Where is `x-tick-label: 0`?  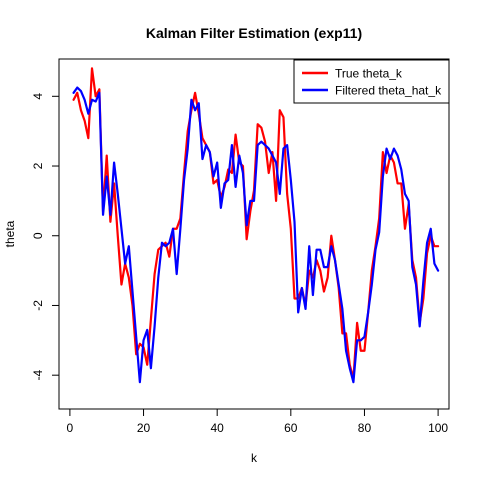
x-tick-label: 0 is located at coordinates (70, 428).